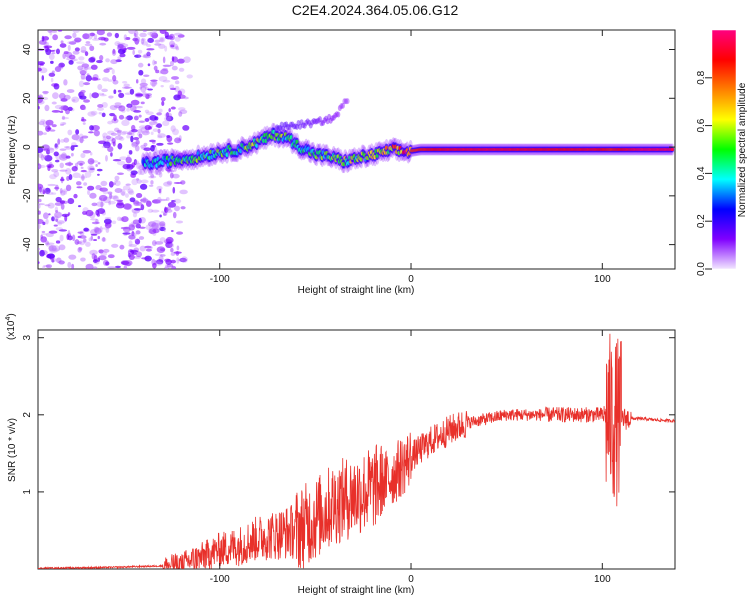 The image size is (750, 600). What do you see at coordinates (602, 579) in the screenshot?
I see `x-tick-label: 100` at bounding box center [602, 579].